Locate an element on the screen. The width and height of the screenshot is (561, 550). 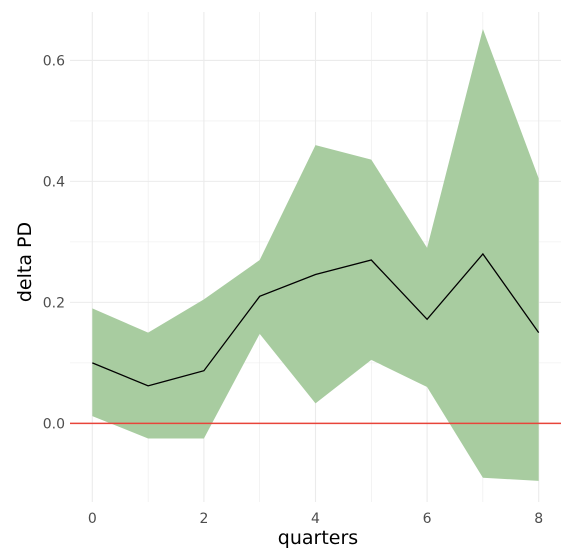
x-tick-label: 8 is located at coordinates (538, 519).